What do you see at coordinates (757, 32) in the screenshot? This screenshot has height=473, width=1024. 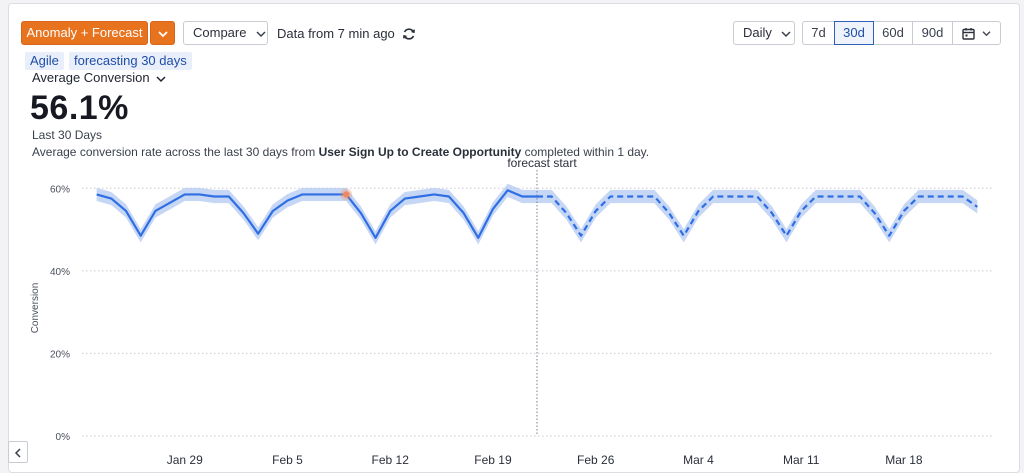 I see `granularity-label: Daily` at bounding box center [757, 32].